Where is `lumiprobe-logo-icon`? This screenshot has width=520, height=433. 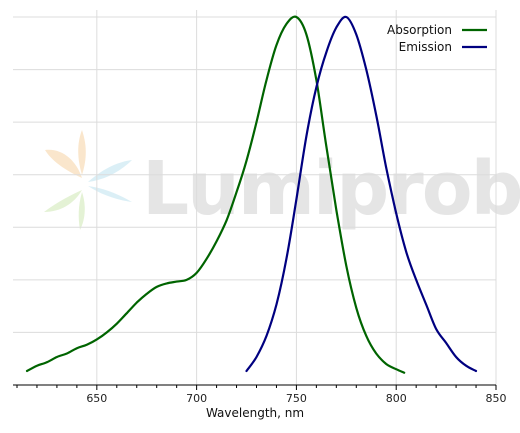
lumiprobe-logo-icon is located at coordinates (88, 180).